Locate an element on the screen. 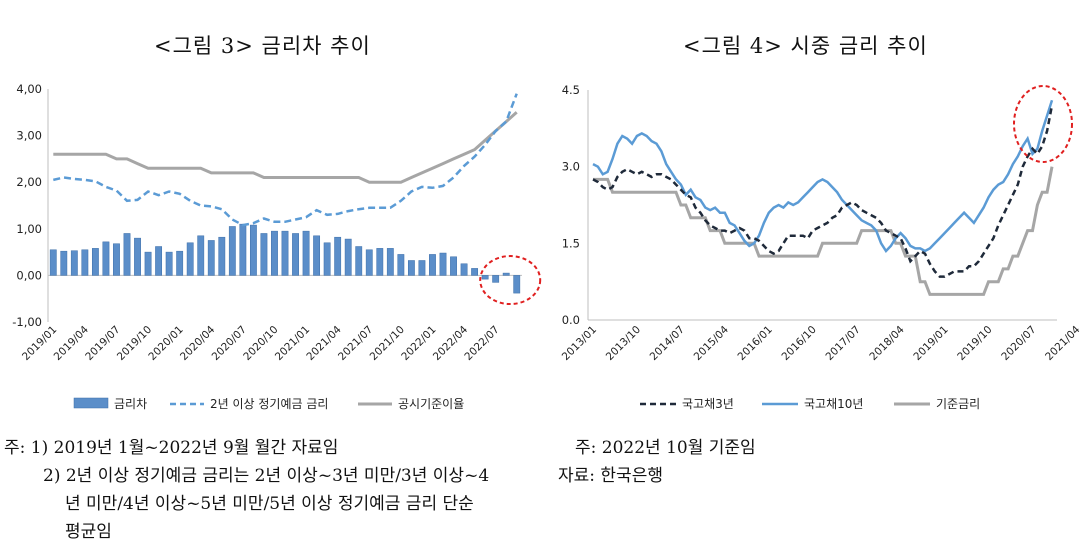 The image size is (1083, 547). chart2-x-tick-label: 2013/10 is located at coordinates (623, 343).